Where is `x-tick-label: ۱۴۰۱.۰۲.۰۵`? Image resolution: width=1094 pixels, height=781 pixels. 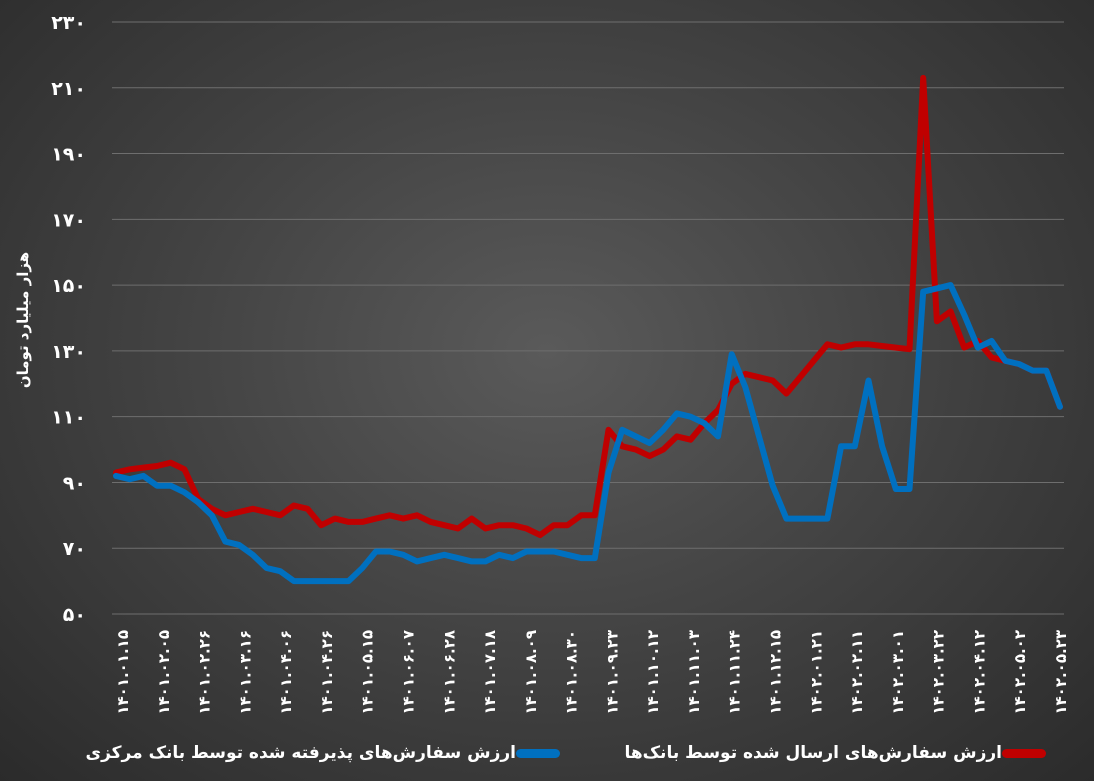
x-tick-label: ۱۴۰۱.۰۲.۰۵ is located at coordinates (164, 672).